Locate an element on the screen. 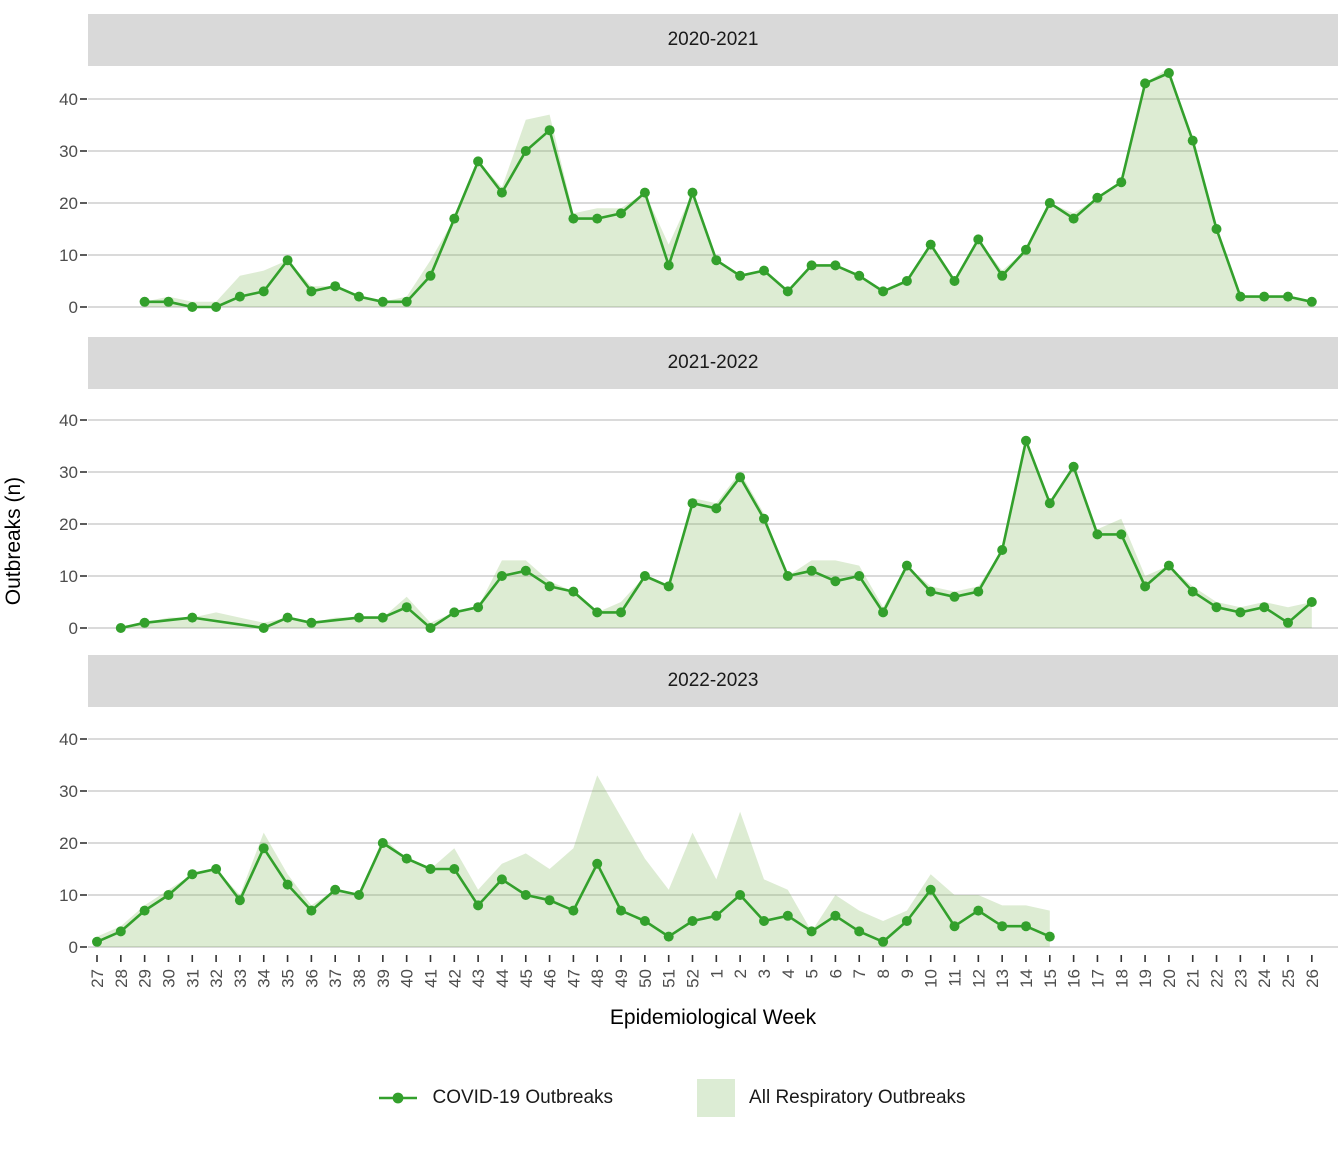 This screenshot has width=1344, height=1152. legend-label-all-respiratory: All Respiratory Outbreaks is located at coordinates (857, 1097).